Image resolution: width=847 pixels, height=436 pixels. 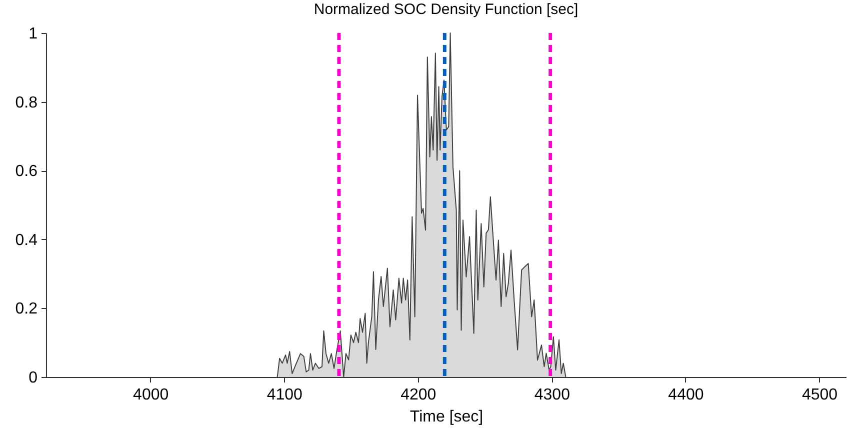 I want to click on y-tick-label: 0.2, so click(x=26, y=309).